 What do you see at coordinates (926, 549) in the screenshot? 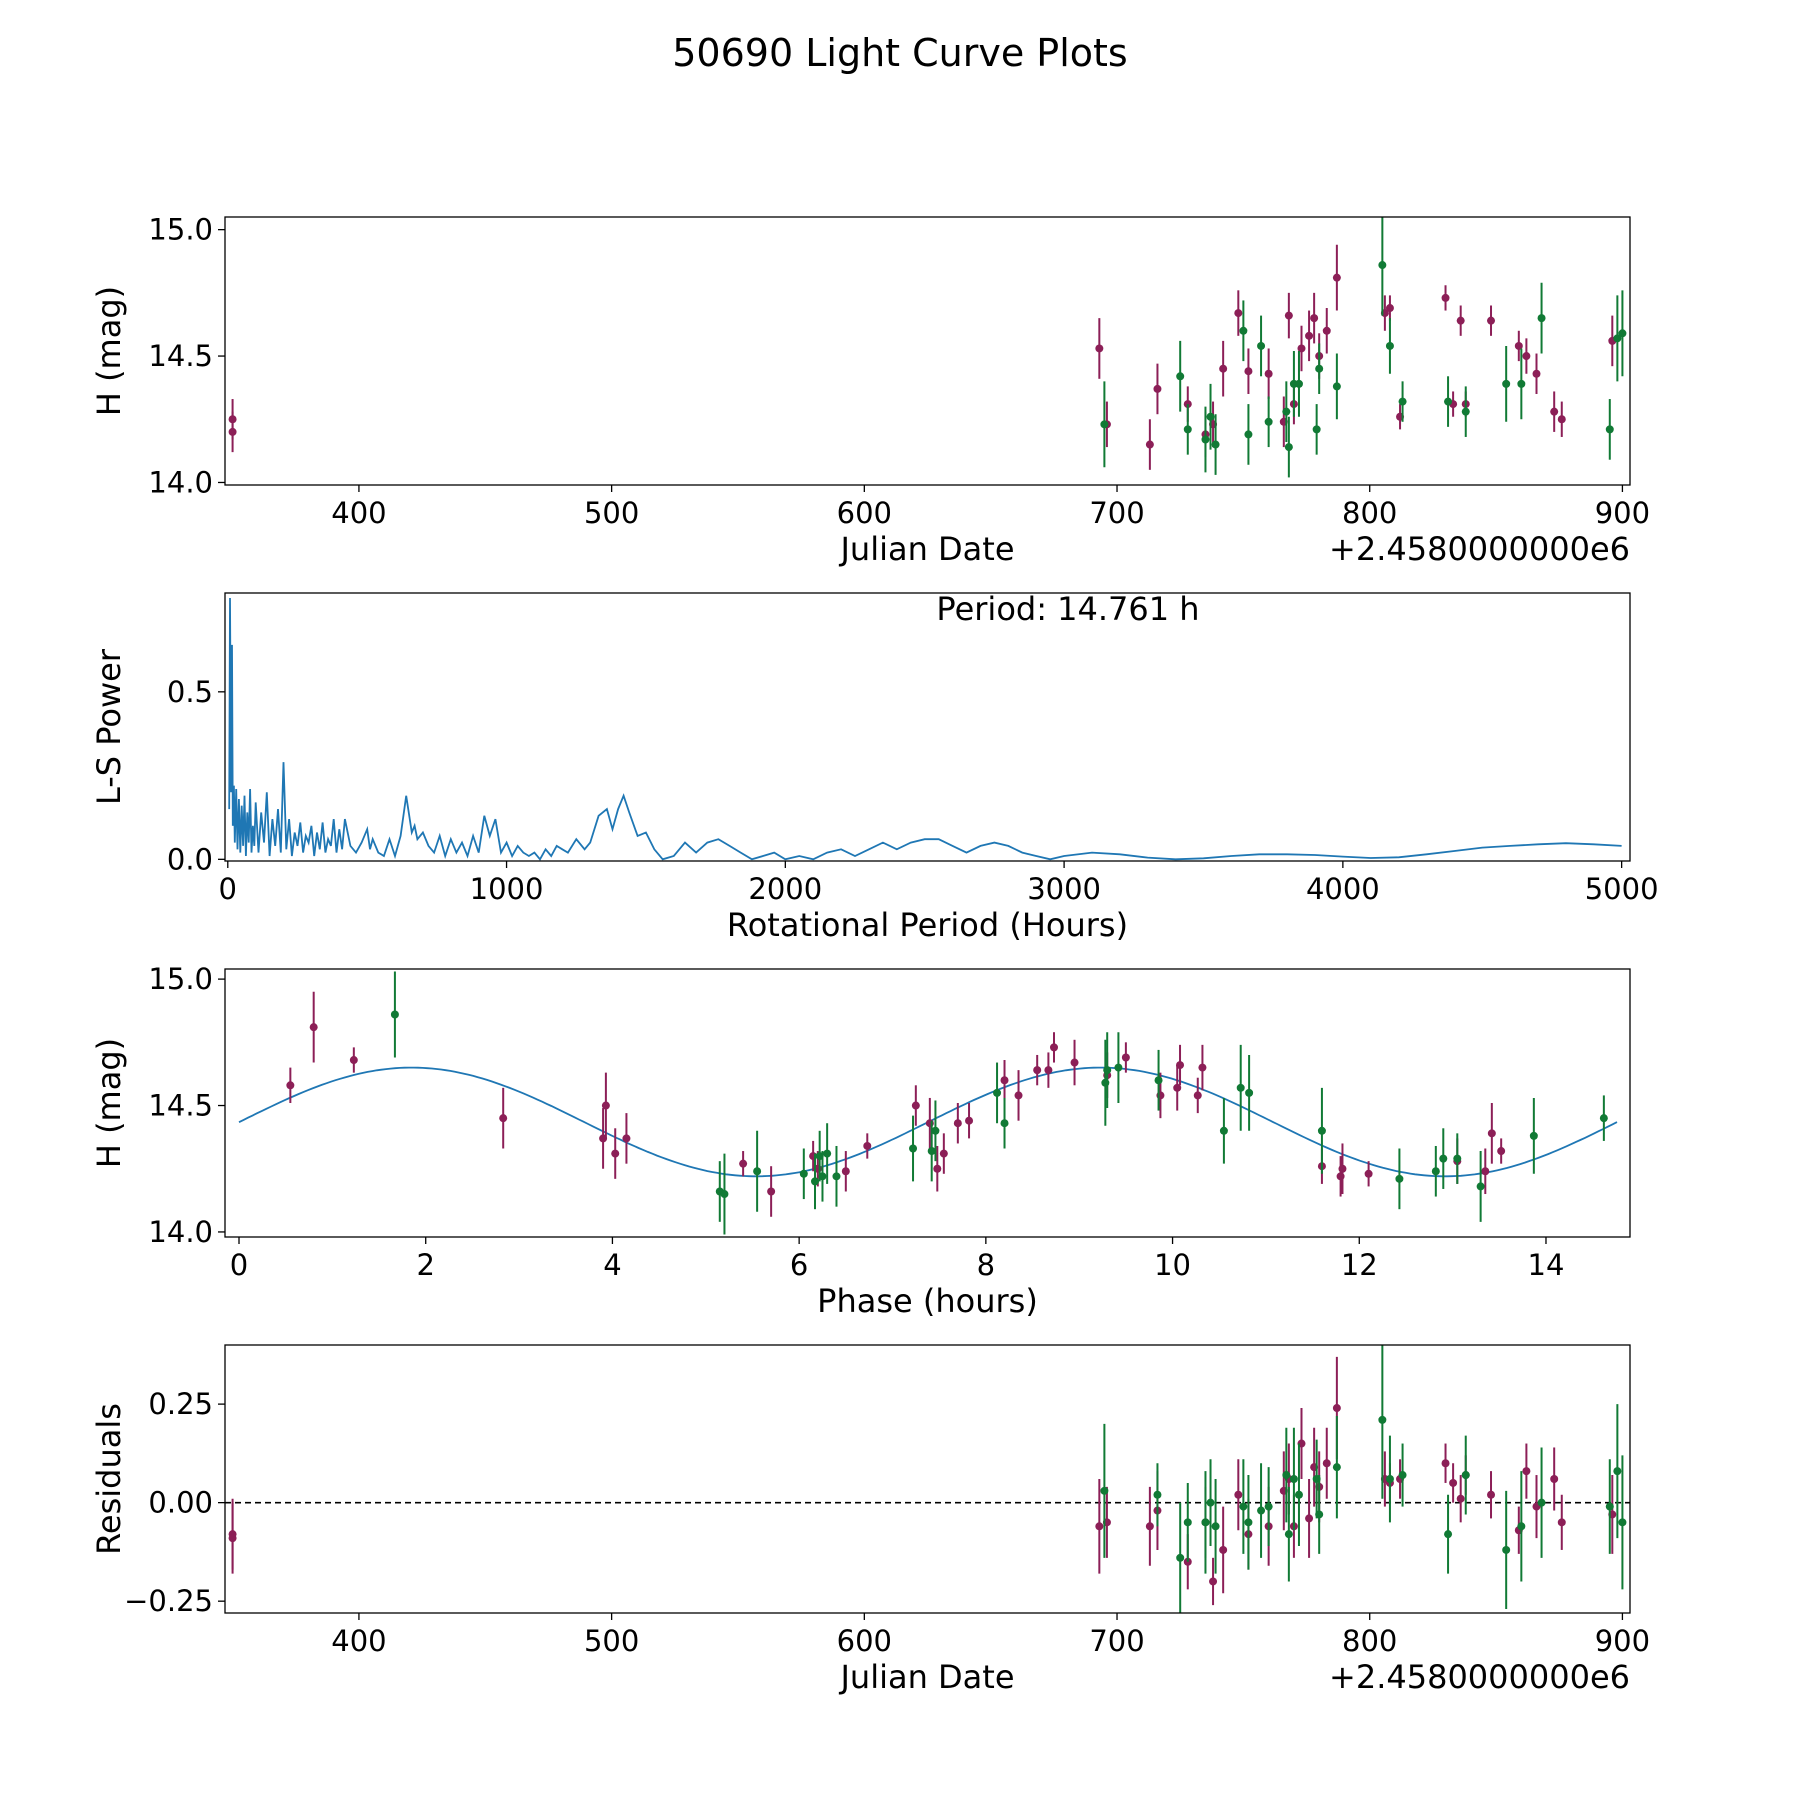
I see `x-axis-label: Julian Date` at bounding box center [926, 549].